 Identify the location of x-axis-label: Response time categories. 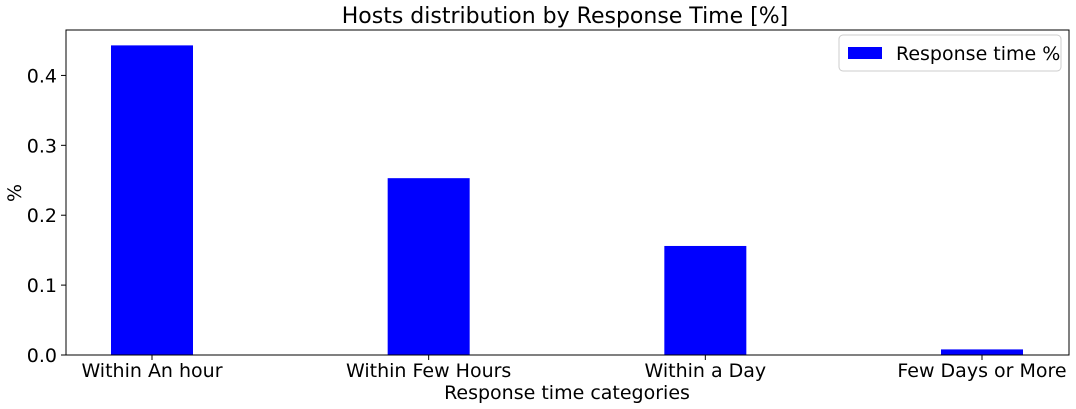
(567, 393).